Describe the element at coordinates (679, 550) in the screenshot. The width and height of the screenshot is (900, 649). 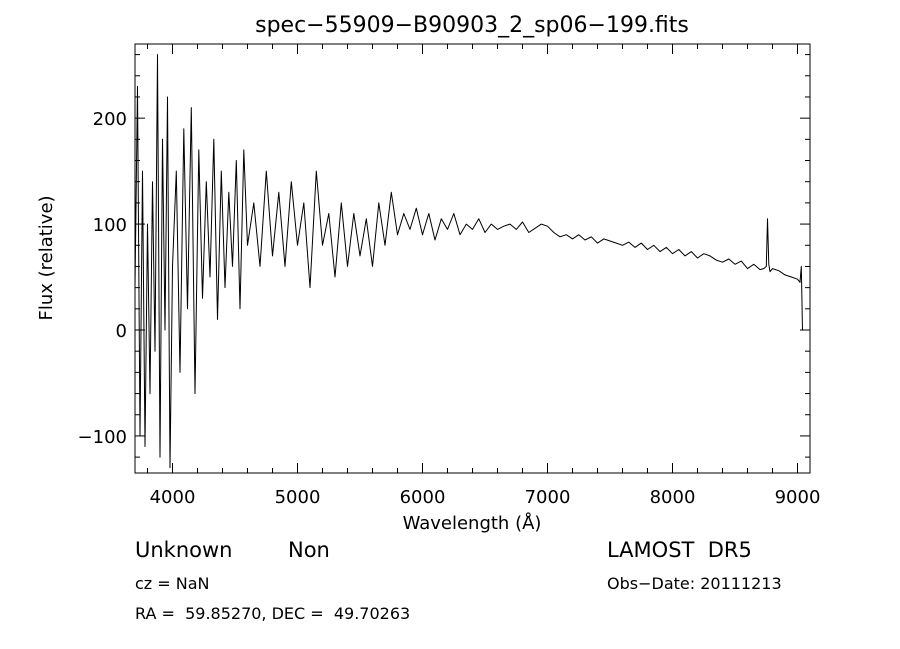
I see `survey-label: LAMOST DR5` at that location.